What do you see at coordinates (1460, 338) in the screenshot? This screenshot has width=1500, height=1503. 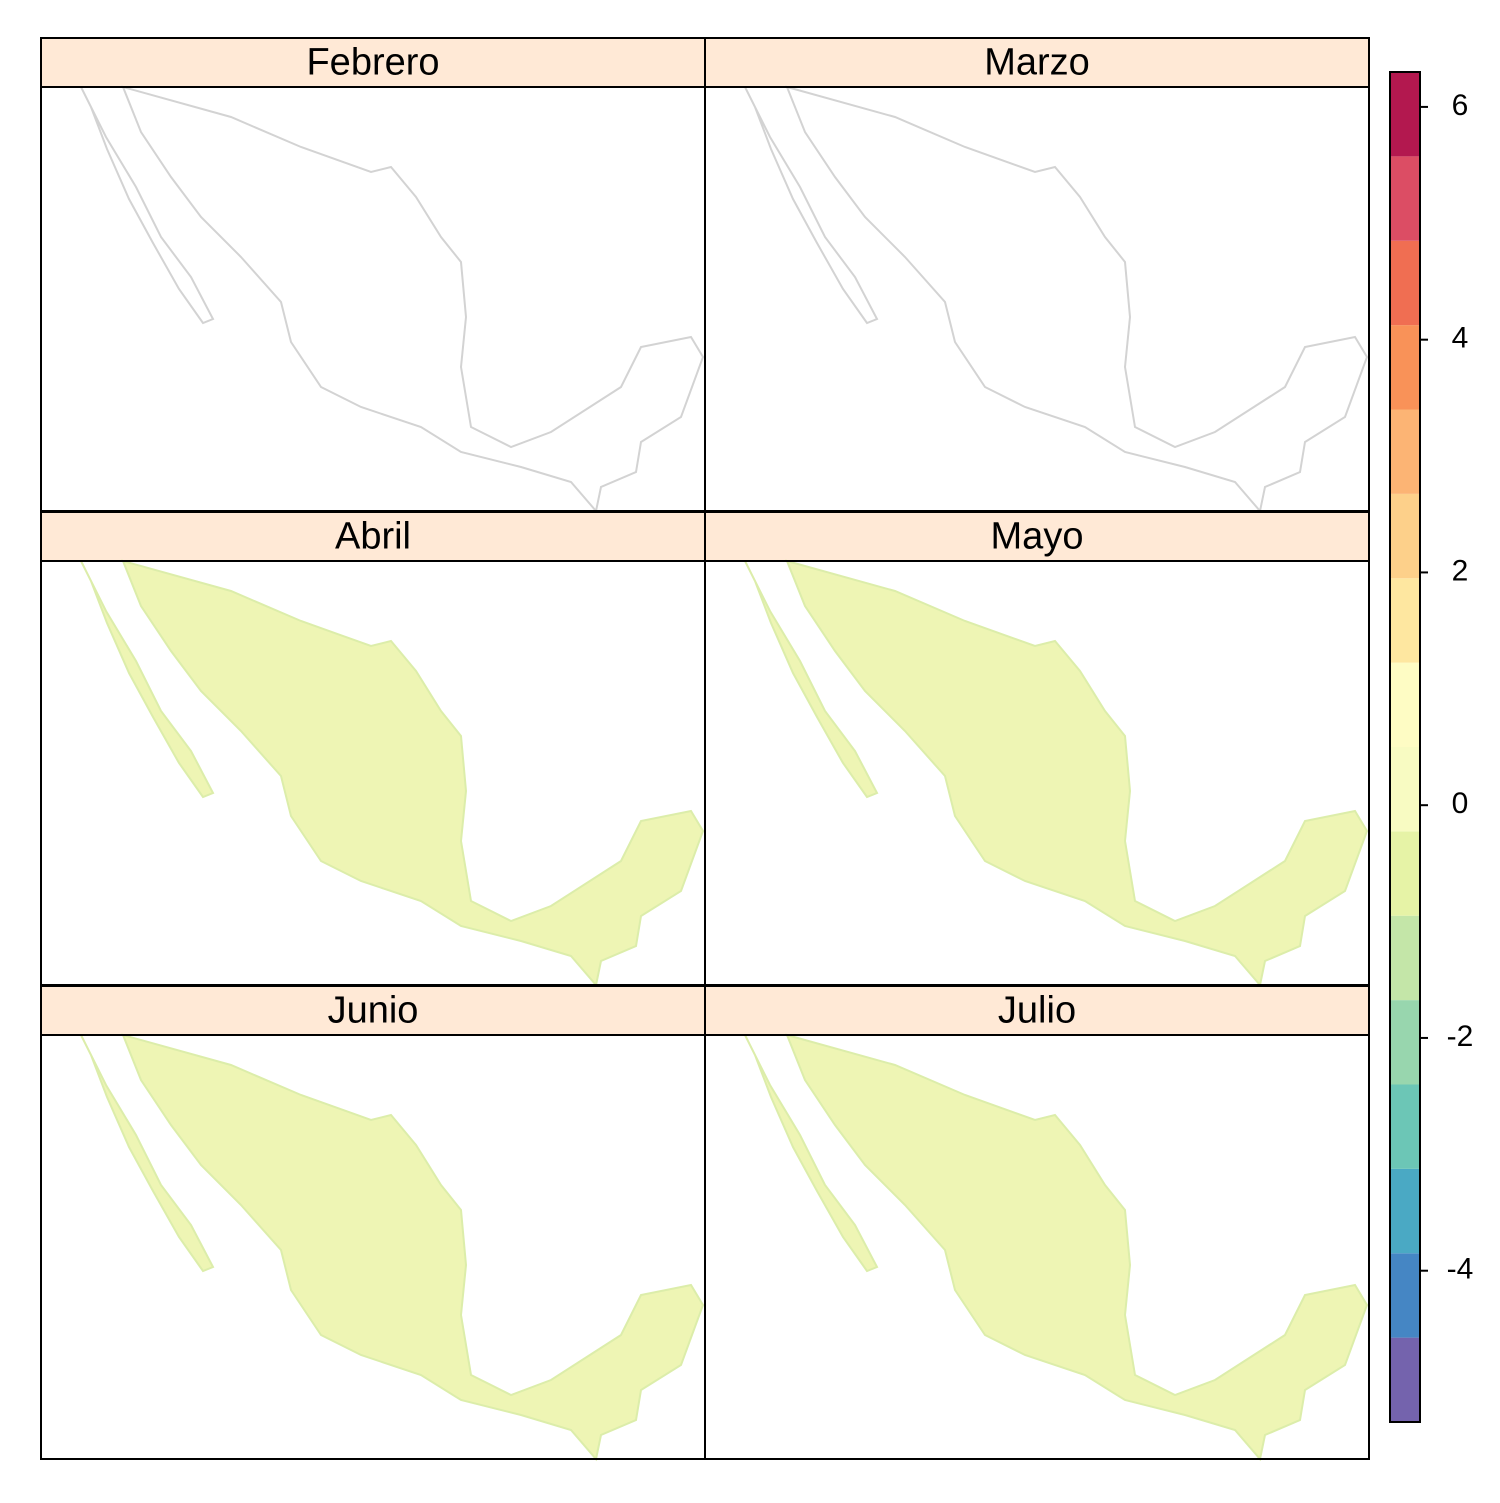 I see `tick-label: 4` at bounding box center [1460, 338].